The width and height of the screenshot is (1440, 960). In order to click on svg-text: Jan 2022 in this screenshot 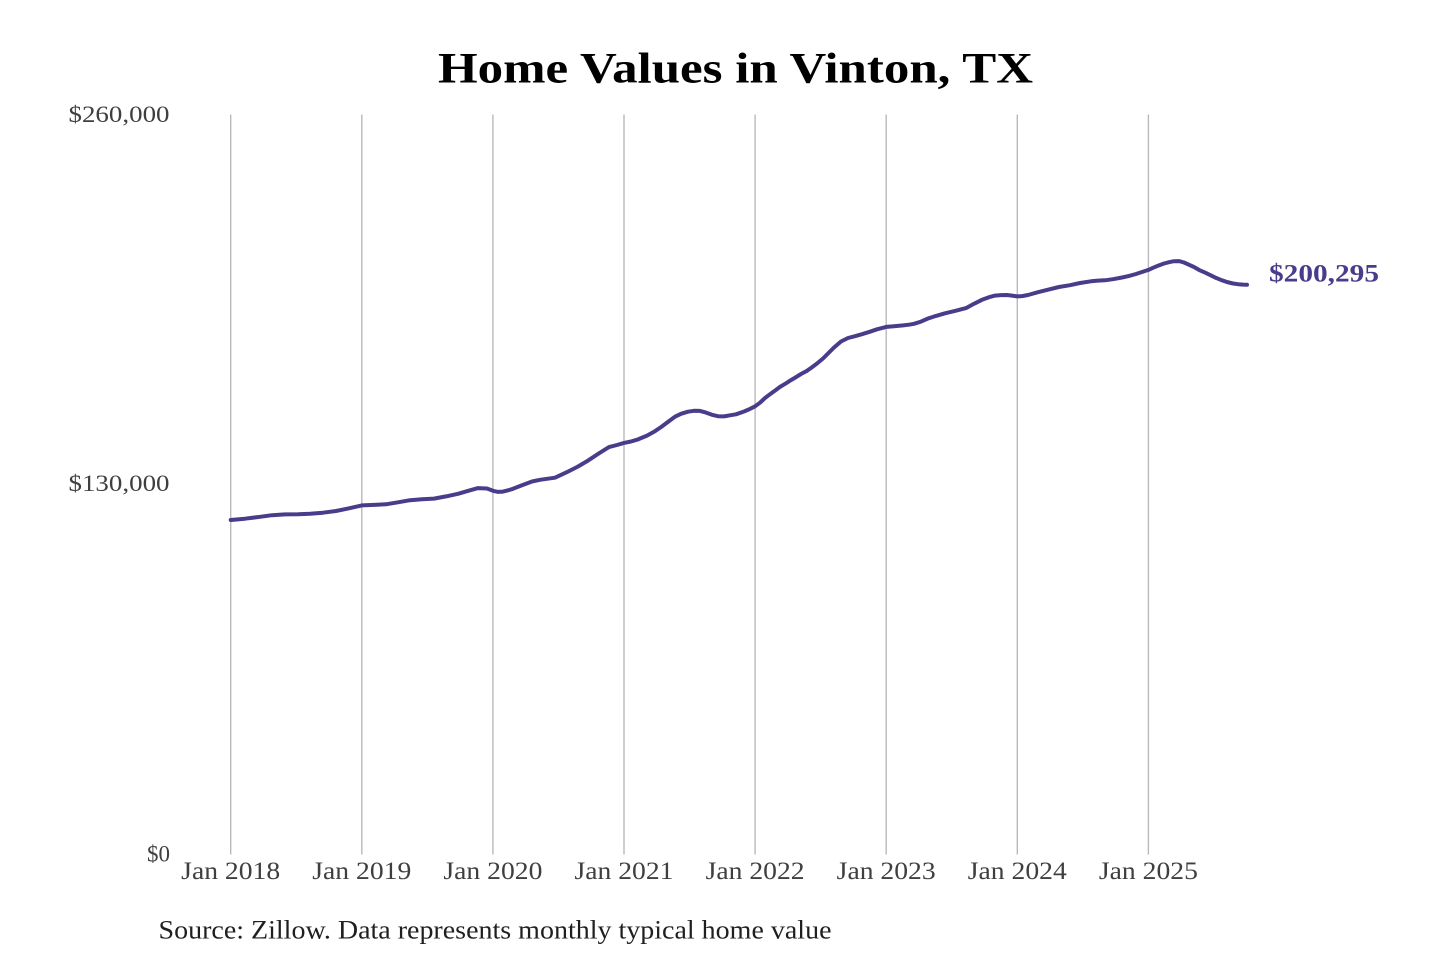, I will do `click(755, 871)`.